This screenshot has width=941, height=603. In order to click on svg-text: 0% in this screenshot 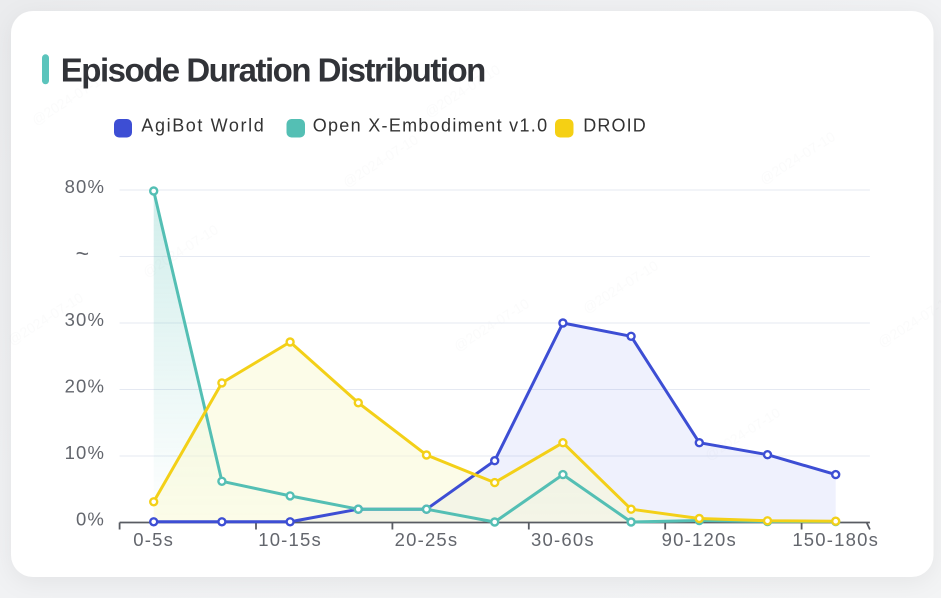, I will do `click(90, 519)`.